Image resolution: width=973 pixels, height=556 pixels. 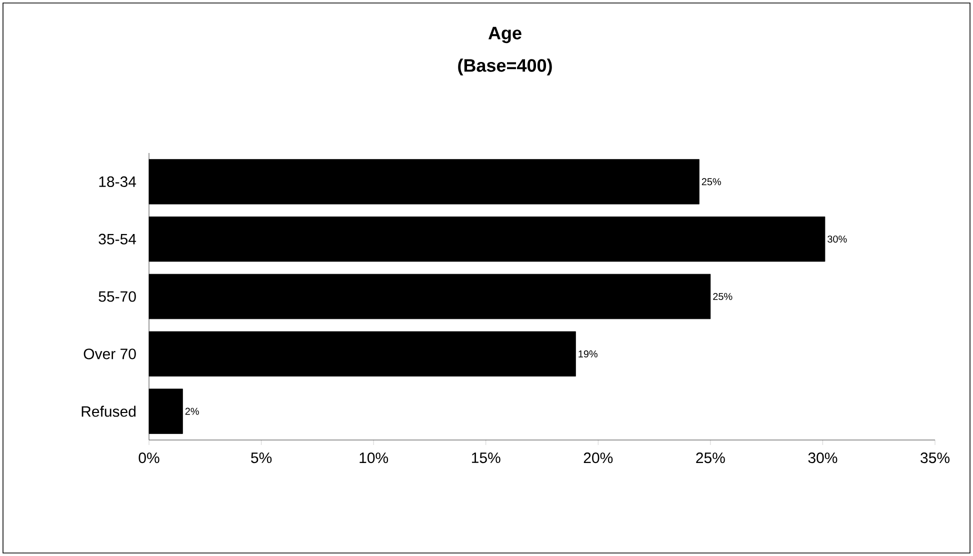 I want to click on x-tick-label: 35%, so click(x=935, y=458).